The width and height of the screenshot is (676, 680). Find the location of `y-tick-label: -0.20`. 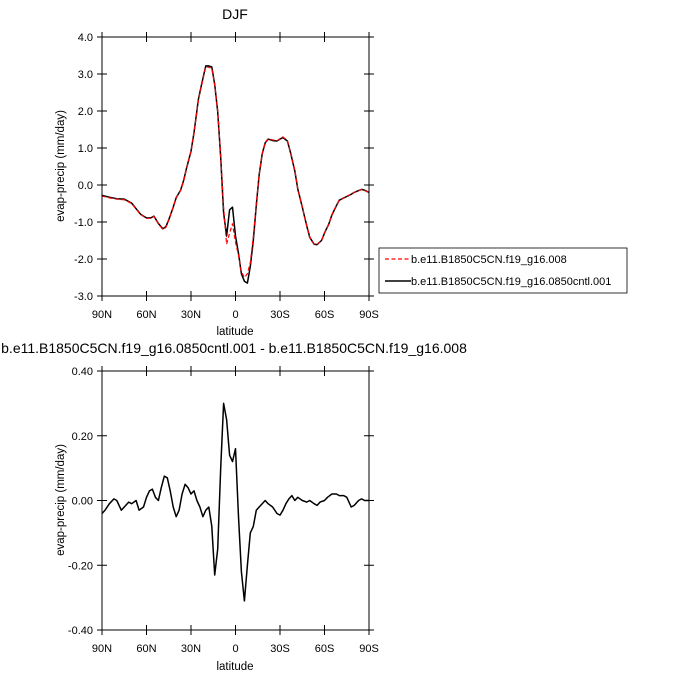

y-tick-label: -0.20 is located at coordinates (80, 566).